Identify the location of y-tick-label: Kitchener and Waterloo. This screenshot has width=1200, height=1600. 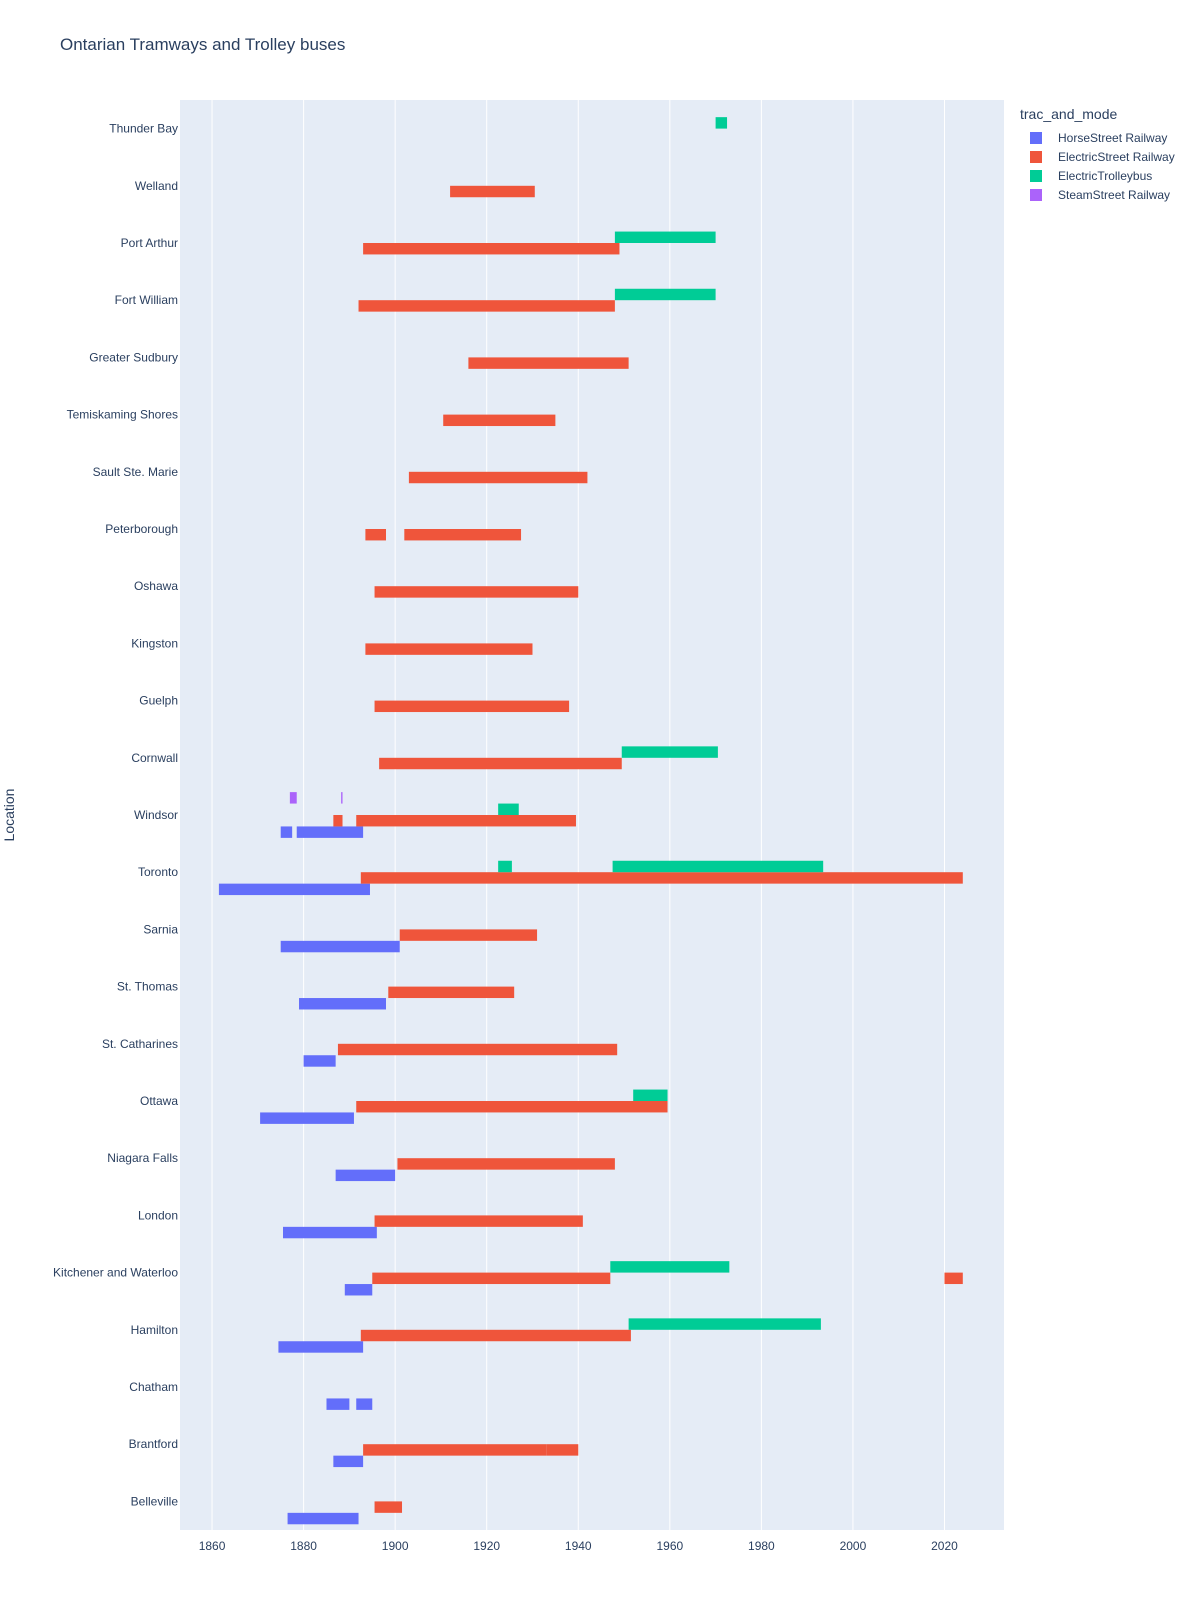
(115, 1273).